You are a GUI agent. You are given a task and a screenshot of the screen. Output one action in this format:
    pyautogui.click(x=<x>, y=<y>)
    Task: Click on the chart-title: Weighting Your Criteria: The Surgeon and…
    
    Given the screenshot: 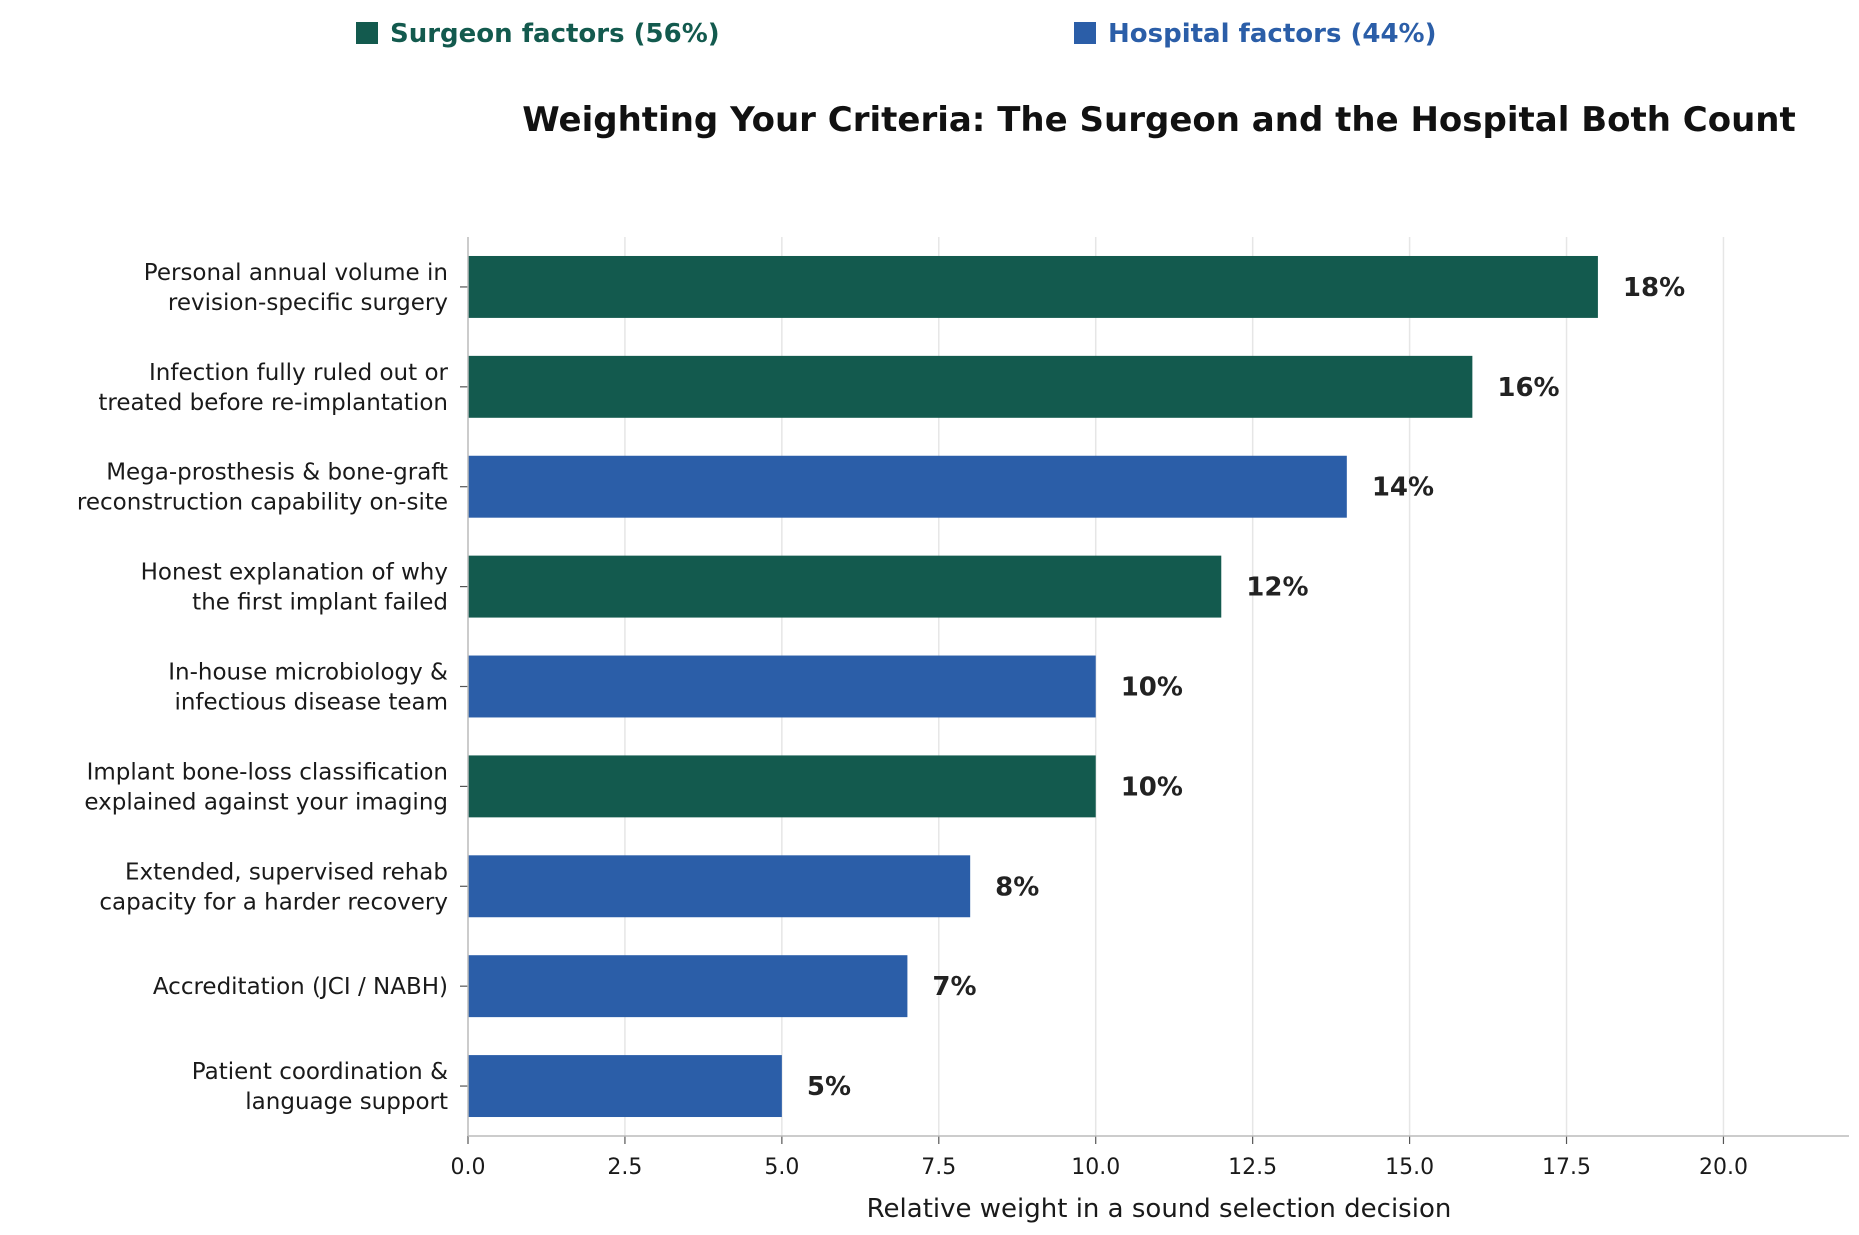 What is the action you would take?
    pyautogui.click(x=1159, y=120)
    